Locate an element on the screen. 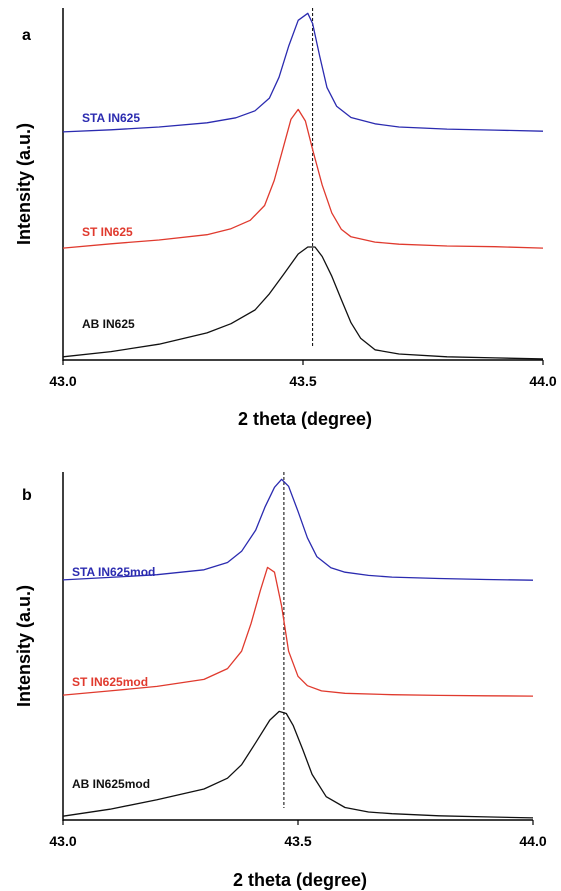 Image resolution: width=561 pixels, height=891 pixels. series-line-st-in625mod is located at coordinates (298, 631).